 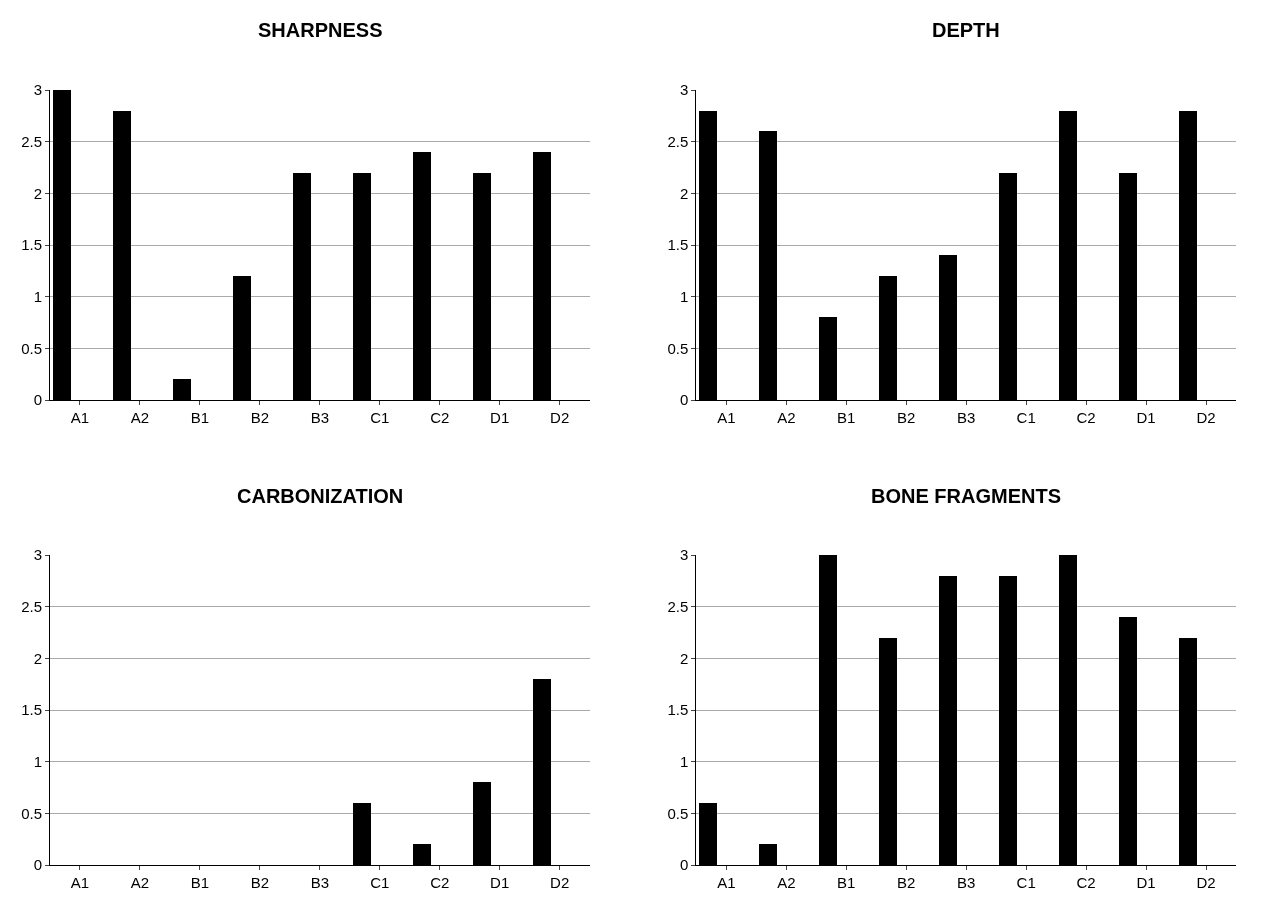 What do you see at coordinates (320, 30) in the screenshot?
I see `chart-title: SHARPNESS` at bounding box center [320, 30].